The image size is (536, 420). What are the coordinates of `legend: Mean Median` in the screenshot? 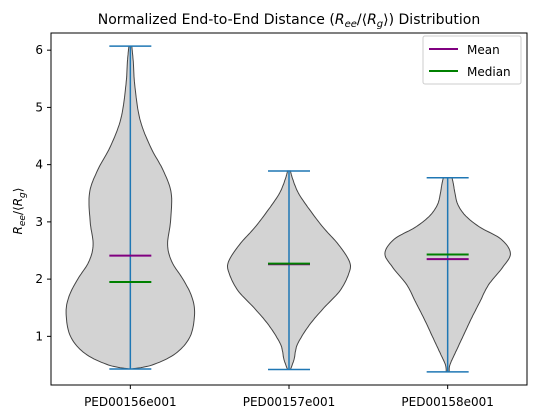 It's located at (472, 60).